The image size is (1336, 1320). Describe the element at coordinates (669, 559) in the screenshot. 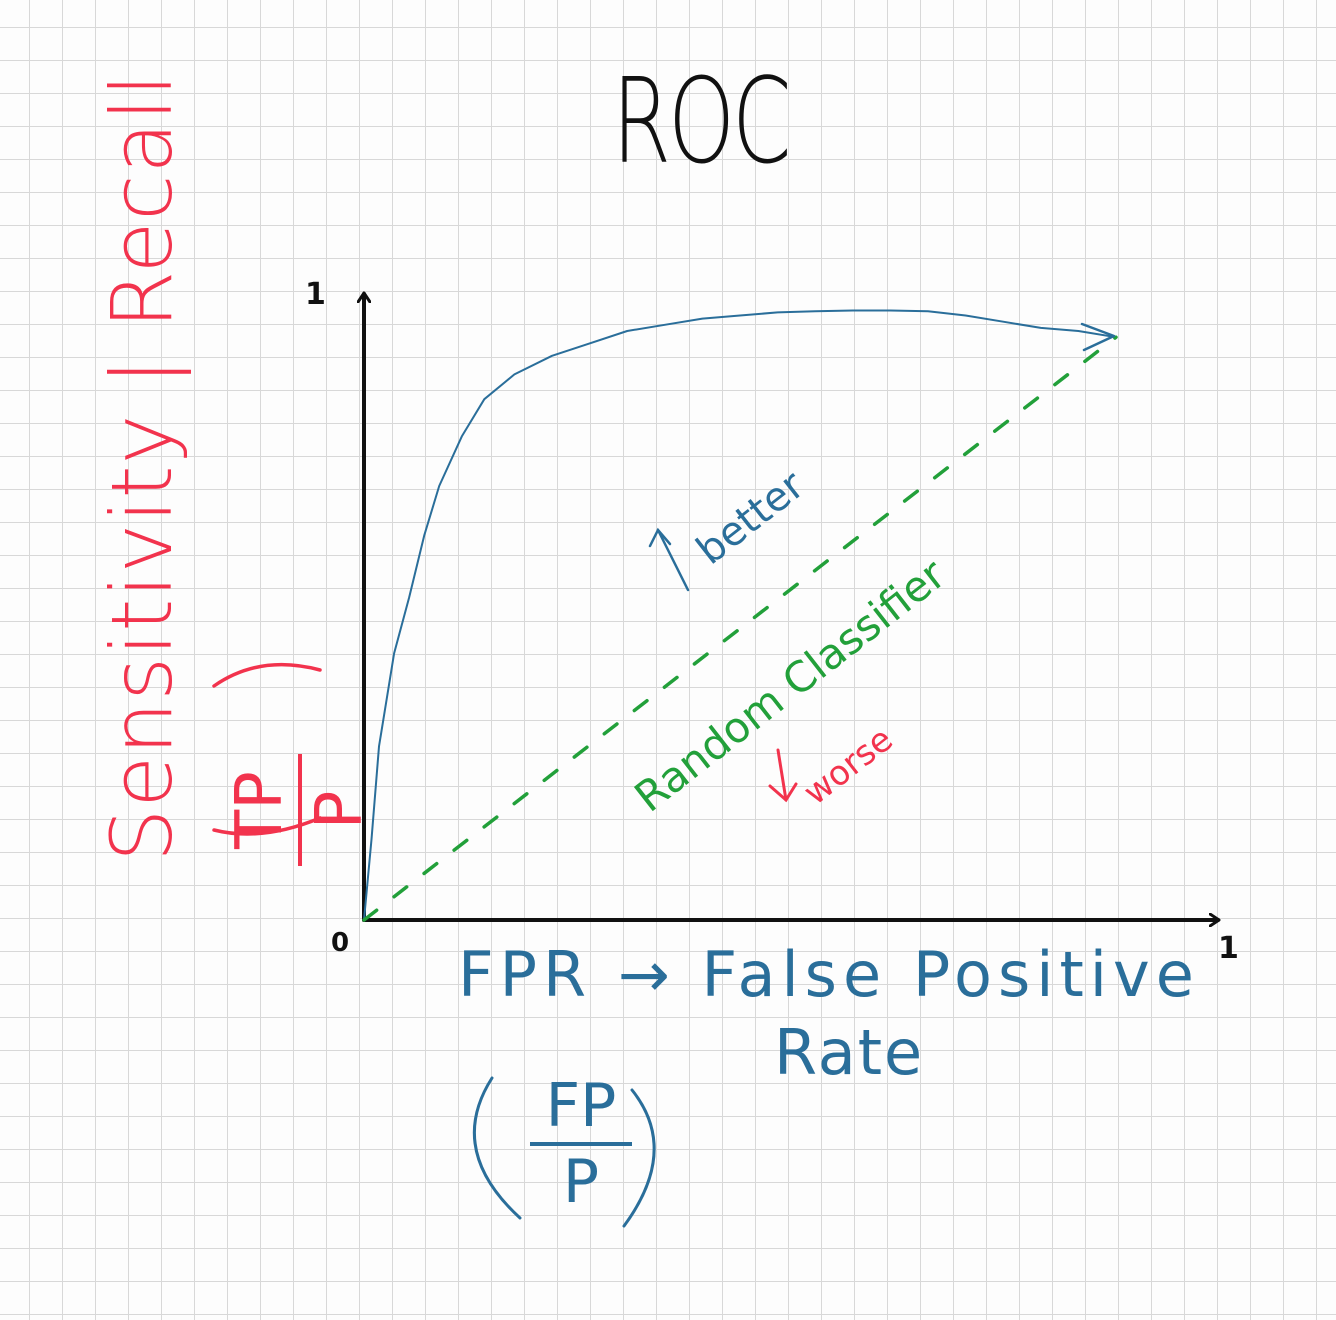

I see `better-arrow` at that location.